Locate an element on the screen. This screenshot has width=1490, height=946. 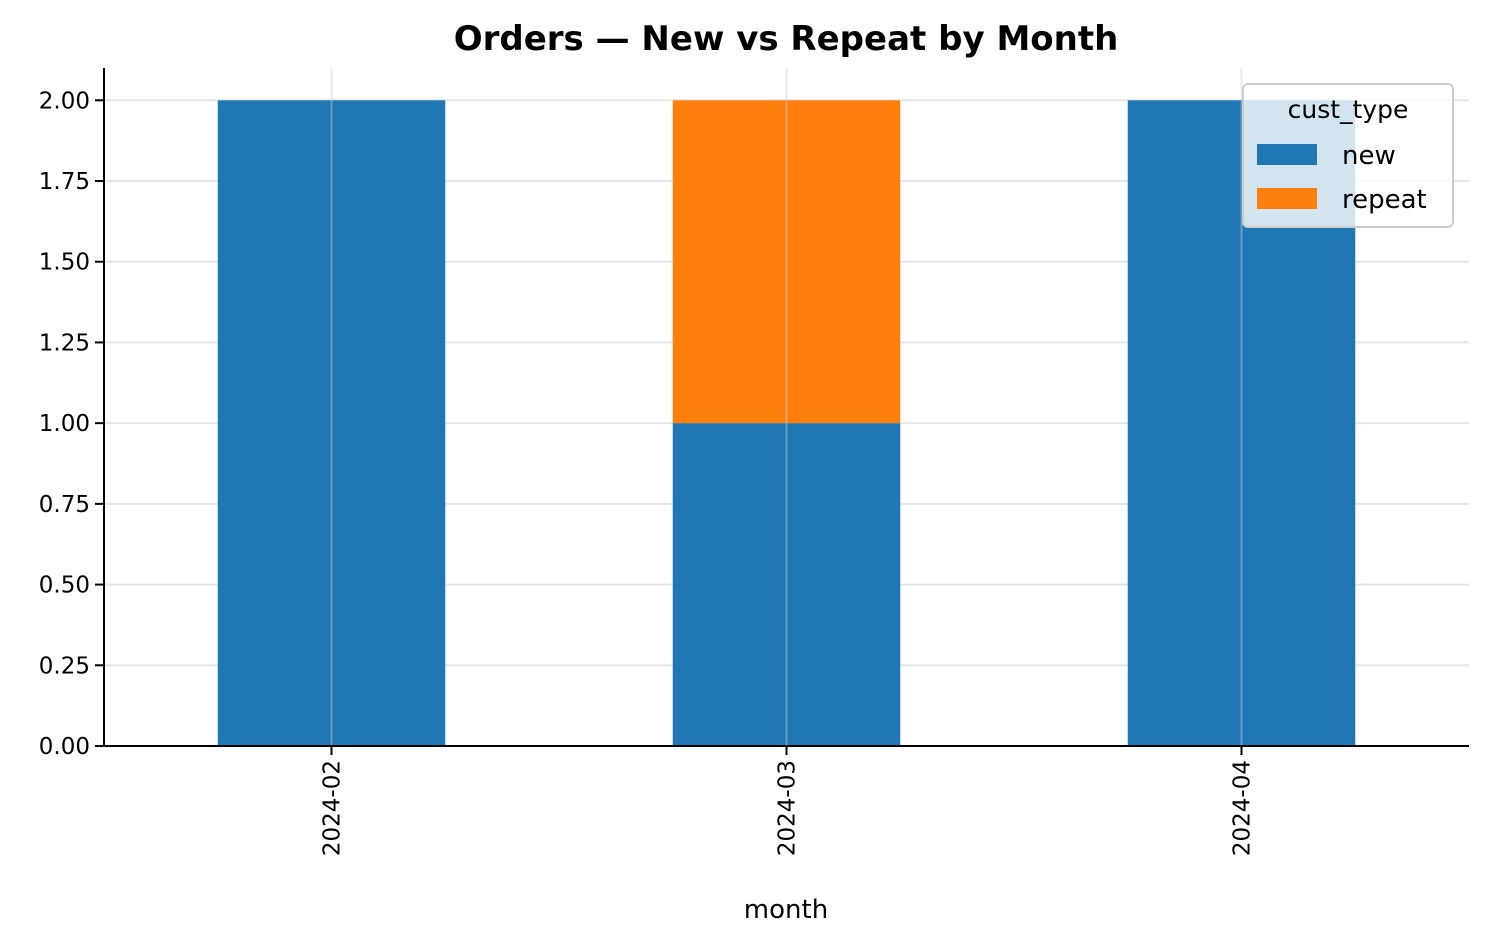
x-ticks: 2024-02 2024-03 2024-04 is located at coordinates (788, 801).